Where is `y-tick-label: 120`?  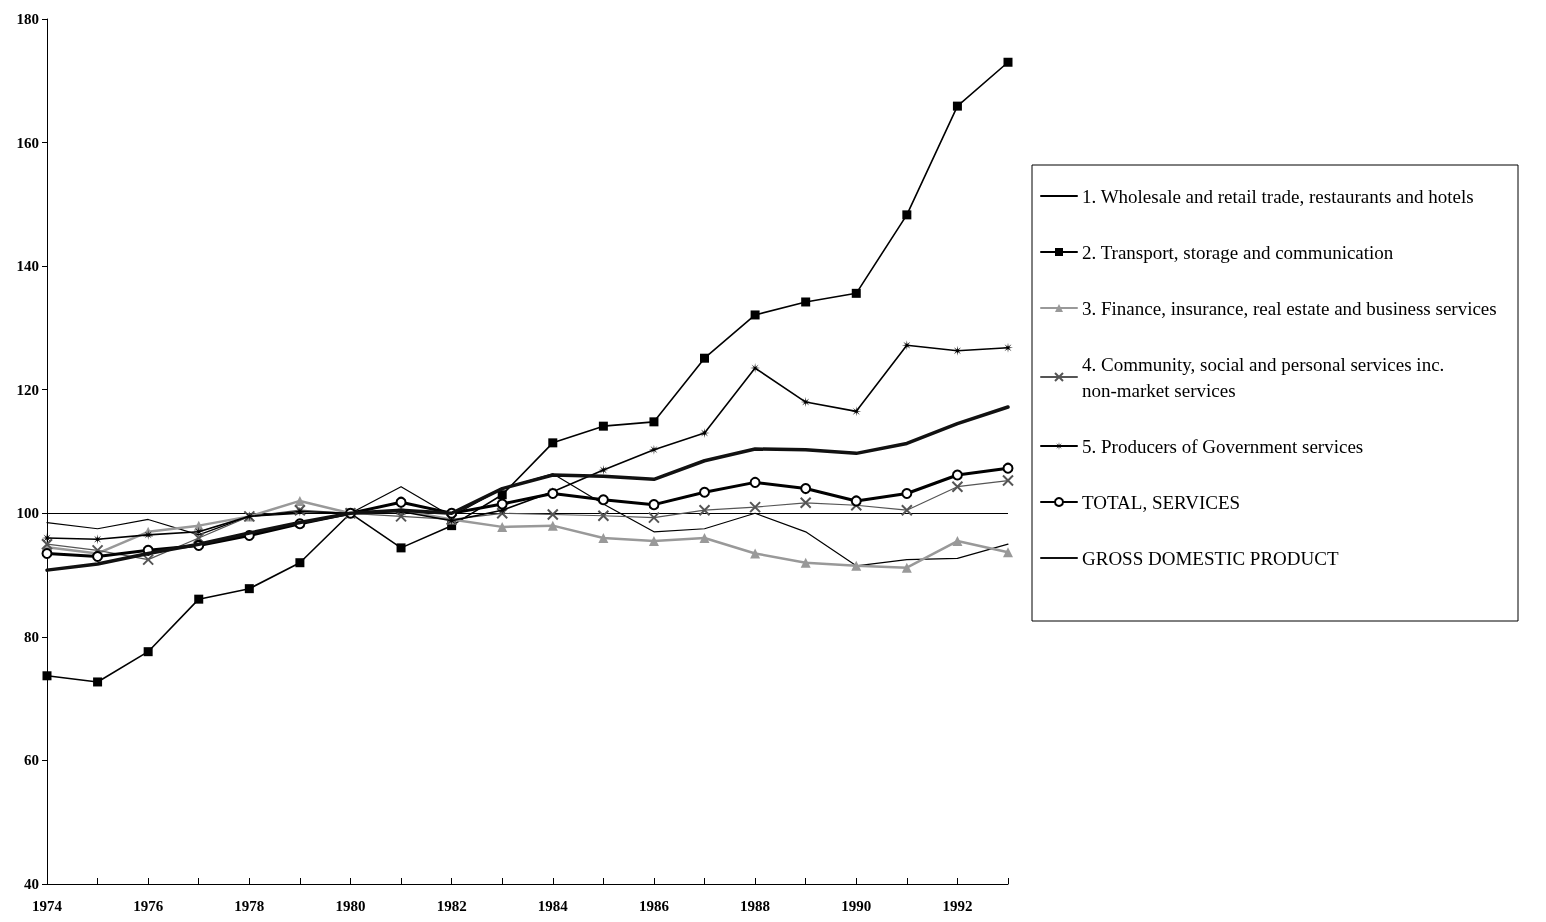
y-tick-label: 120 is located at coordinates (27, 389).